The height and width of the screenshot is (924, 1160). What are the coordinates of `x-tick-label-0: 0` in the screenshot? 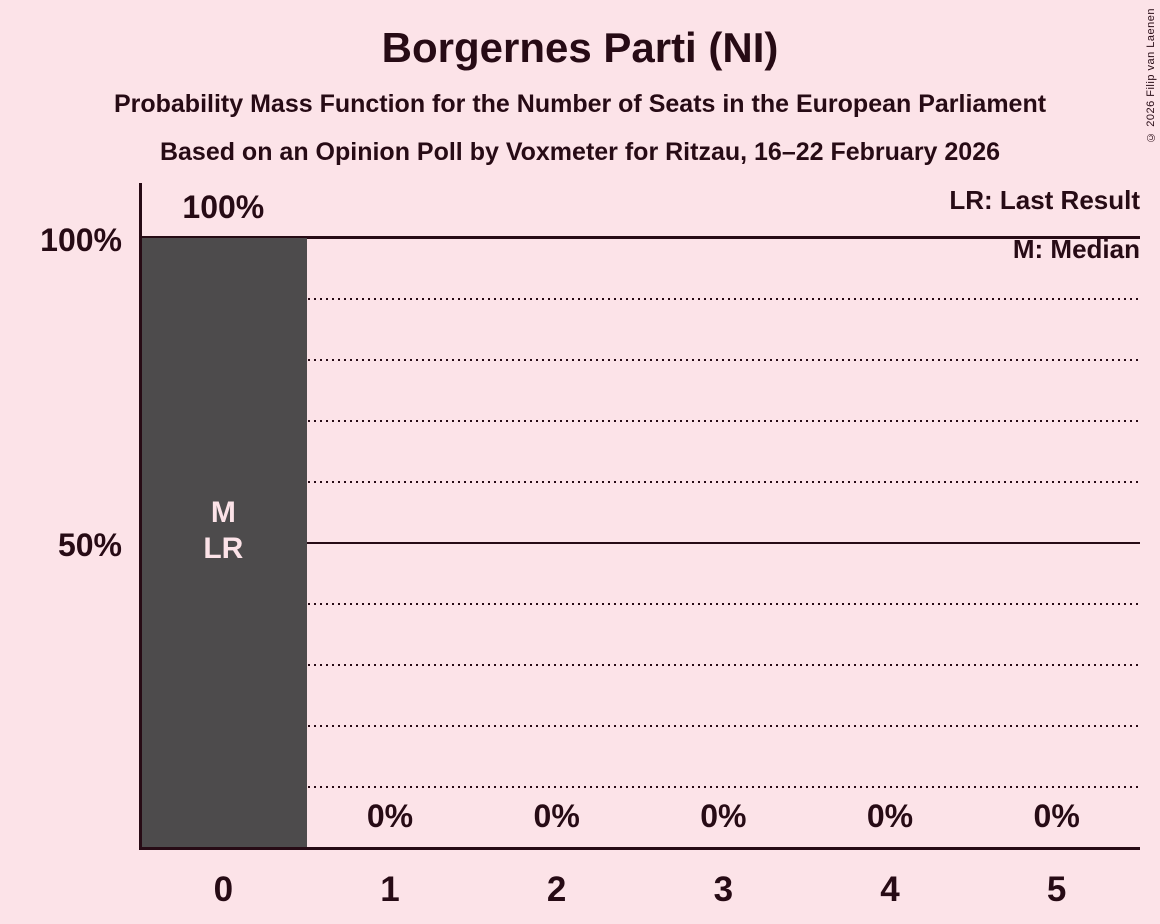 It's located at (223, 889).